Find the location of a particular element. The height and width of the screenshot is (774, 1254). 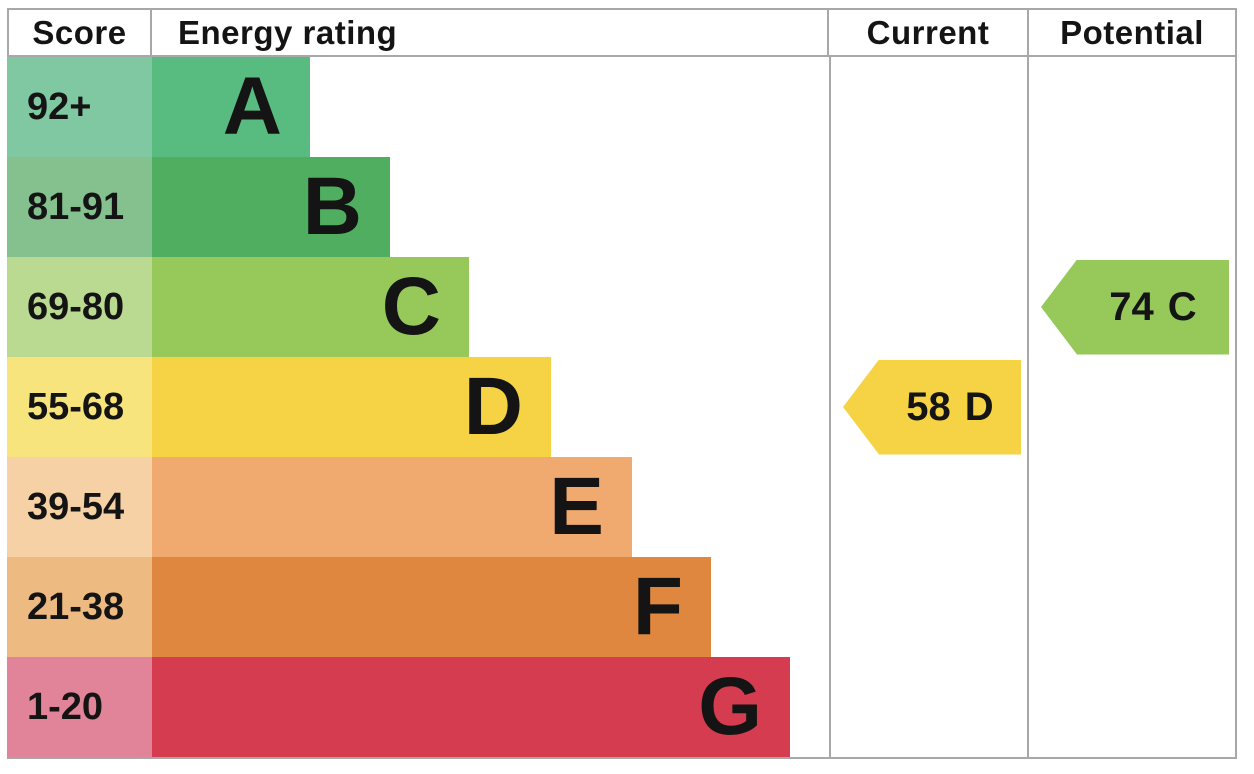

potential-score-value: 74 is located at coordinates (1131, 306).